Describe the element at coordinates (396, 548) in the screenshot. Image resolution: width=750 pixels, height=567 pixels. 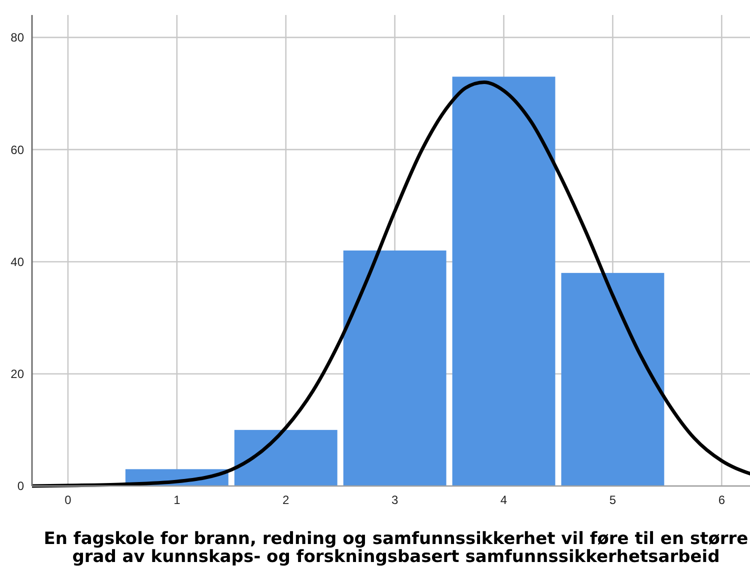
I see `x-axis-title: En fagskole for brann, redning og samfunnssikkerhet vil føre til en større grad av kunnskaps- og forskningsbasert samfunnssikkerhetsarbeid` at that location.